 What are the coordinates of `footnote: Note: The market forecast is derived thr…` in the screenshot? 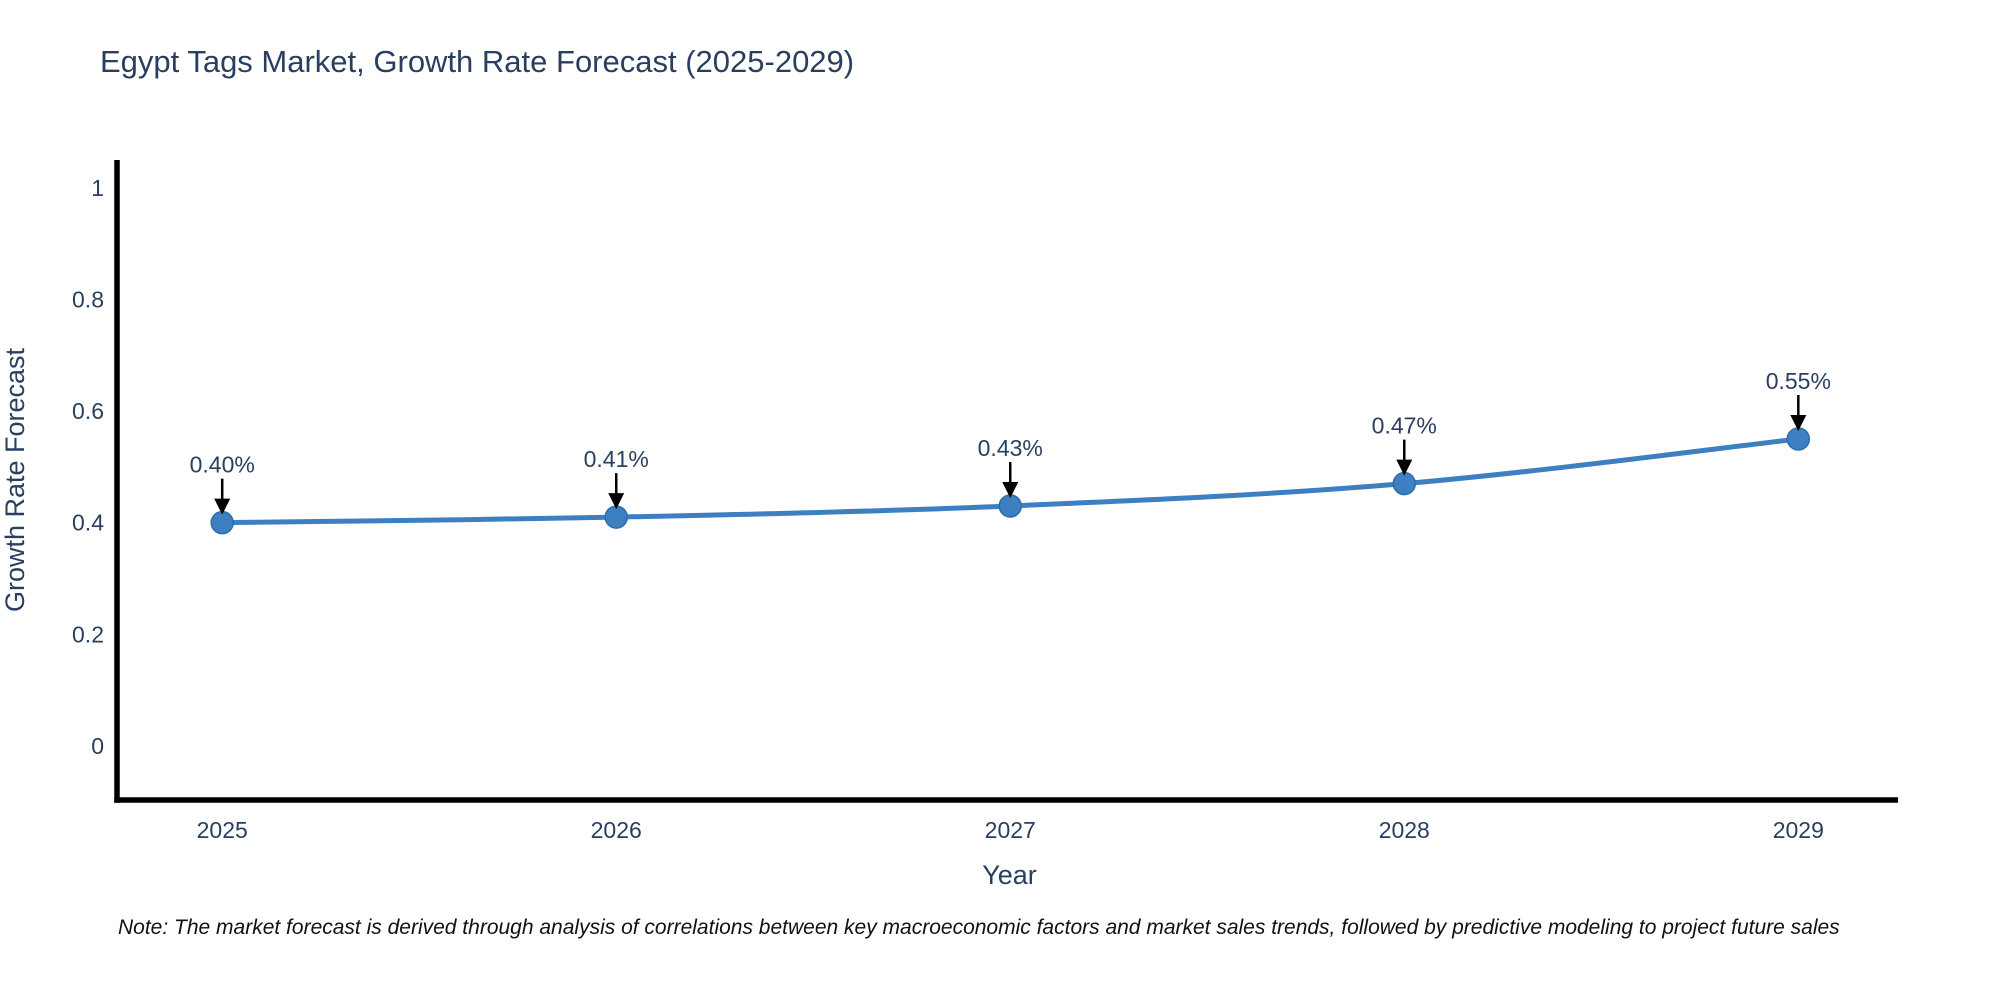 It's located at (979, 927).